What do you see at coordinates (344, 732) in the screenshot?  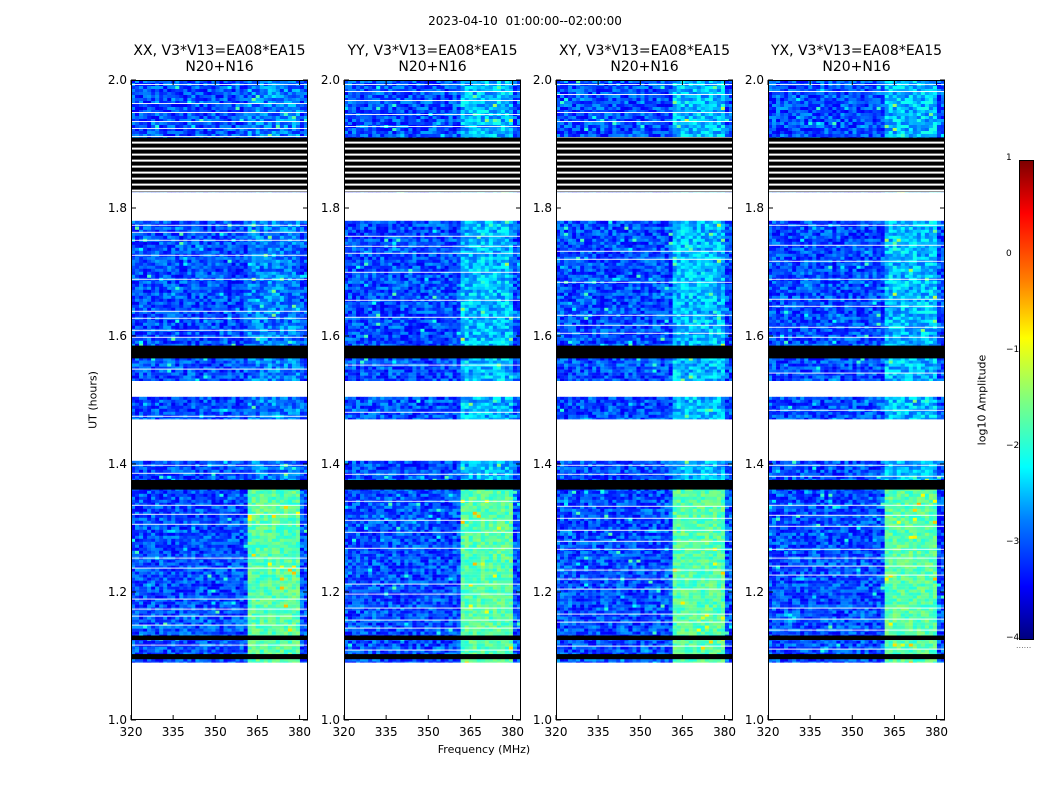 I see `panel-2-xtick-label: 320` at bounding box center [344, 732].